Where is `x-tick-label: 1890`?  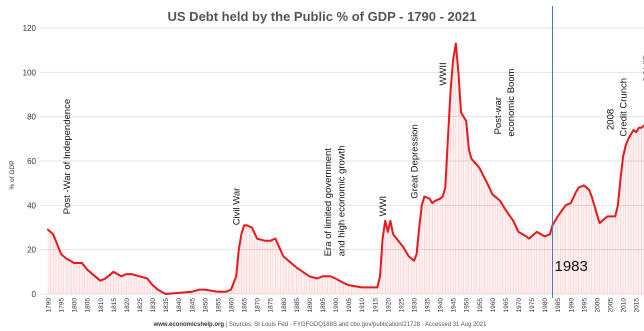
x-tick-label: 1890 is located at coordinates (310, 305).